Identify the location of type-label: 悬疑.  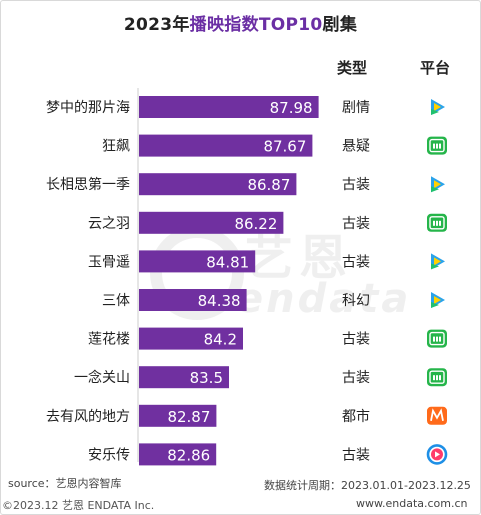
(356, 147).